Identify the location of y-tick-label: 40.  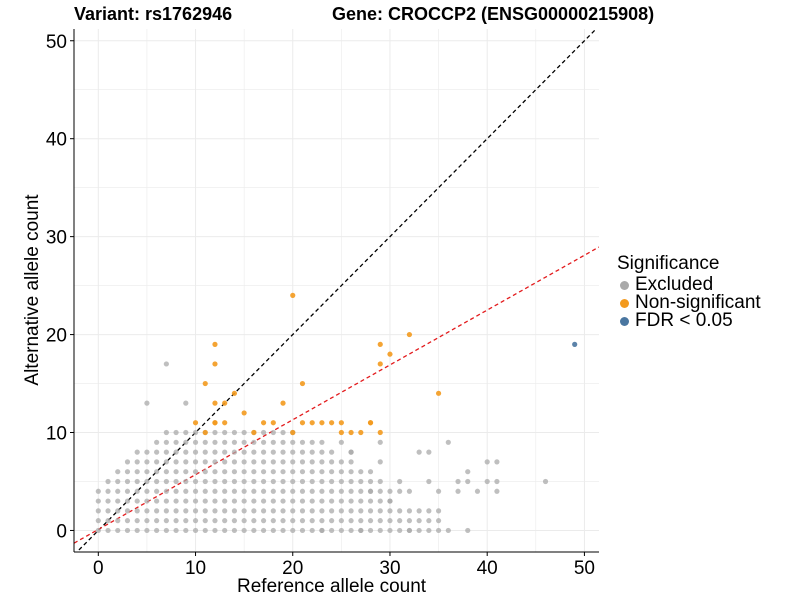
(56, 140).